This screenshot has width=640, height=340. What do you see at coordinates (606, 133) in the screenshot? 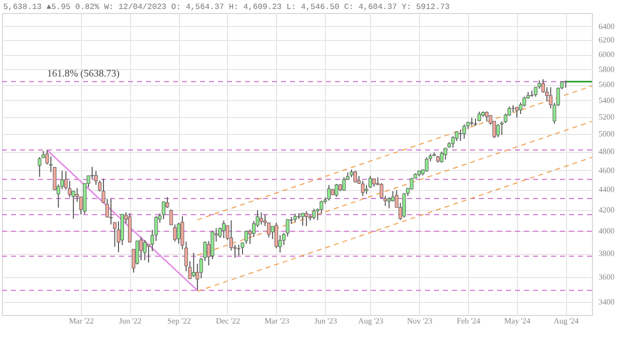
I see `y-tick-label: 5000` at bounding box center [606, 133].